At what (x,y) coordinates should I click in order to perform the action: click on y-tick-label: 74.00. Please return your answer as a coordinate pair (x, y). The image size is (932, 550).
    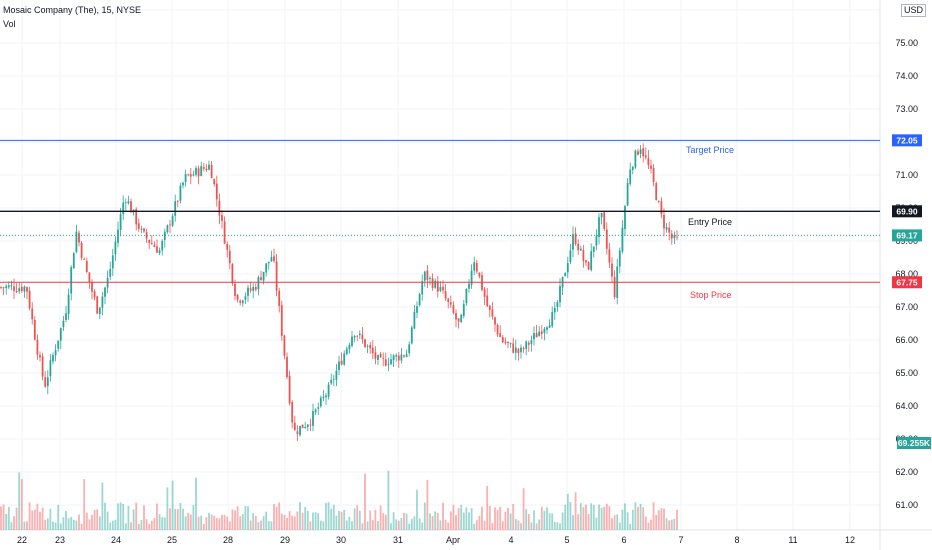
    Looking at the image, I should click on (906, 76).